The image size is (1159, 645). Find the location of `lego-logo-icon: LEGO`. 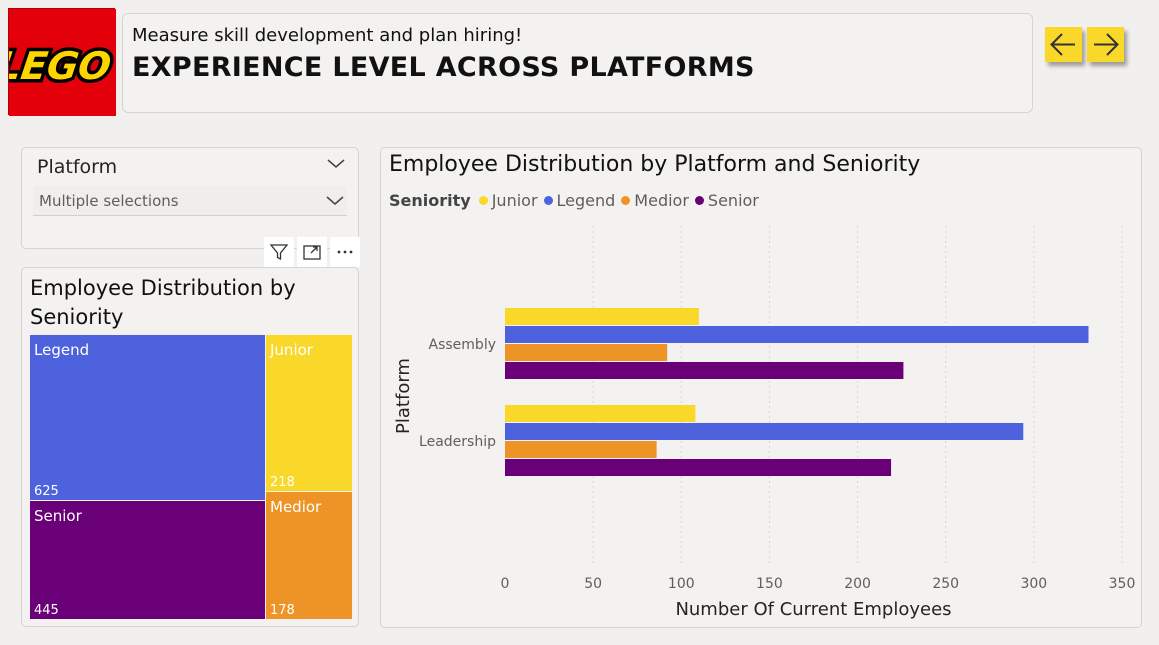

lego-logo-icon: LEGO is located at coordinates (58, 62).